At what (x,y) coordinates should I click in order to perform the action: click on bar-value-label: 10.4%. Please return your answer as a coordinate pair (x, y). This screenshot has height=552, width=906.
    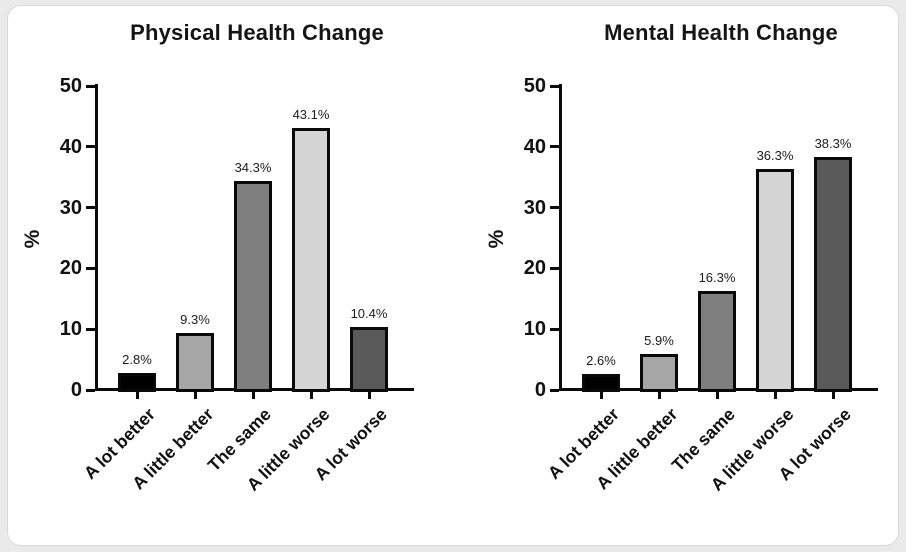
    Looking at the image, I should click on (369, 313).